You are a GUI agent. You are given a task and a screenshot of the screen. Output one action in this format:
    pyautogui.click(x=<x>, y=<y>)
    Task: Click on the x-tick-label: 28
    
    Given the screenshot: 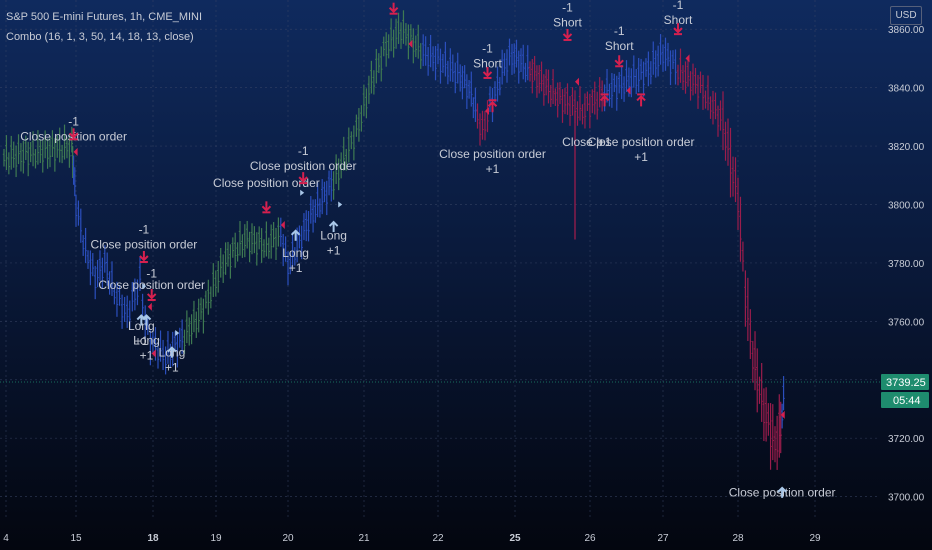 What is the action you would take?
    pyautogui.click(x=738, y=538)
    